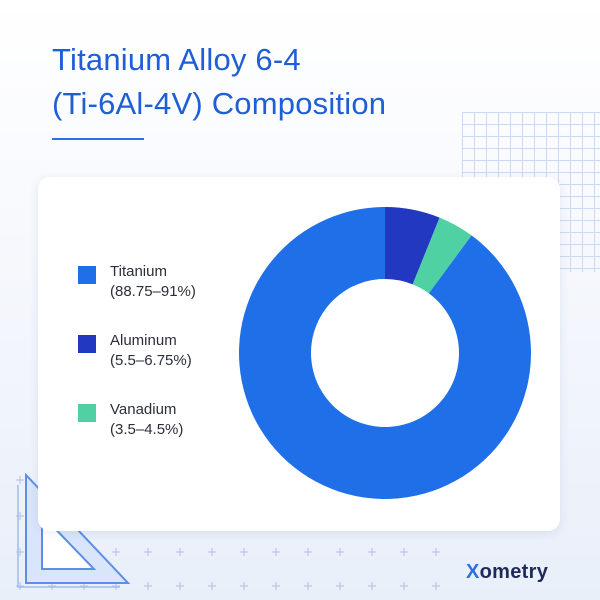 The width and height of the screenshot is (600, 600). I want to click on legend-range-titanium: (88.75–91%), so click(153, 291).